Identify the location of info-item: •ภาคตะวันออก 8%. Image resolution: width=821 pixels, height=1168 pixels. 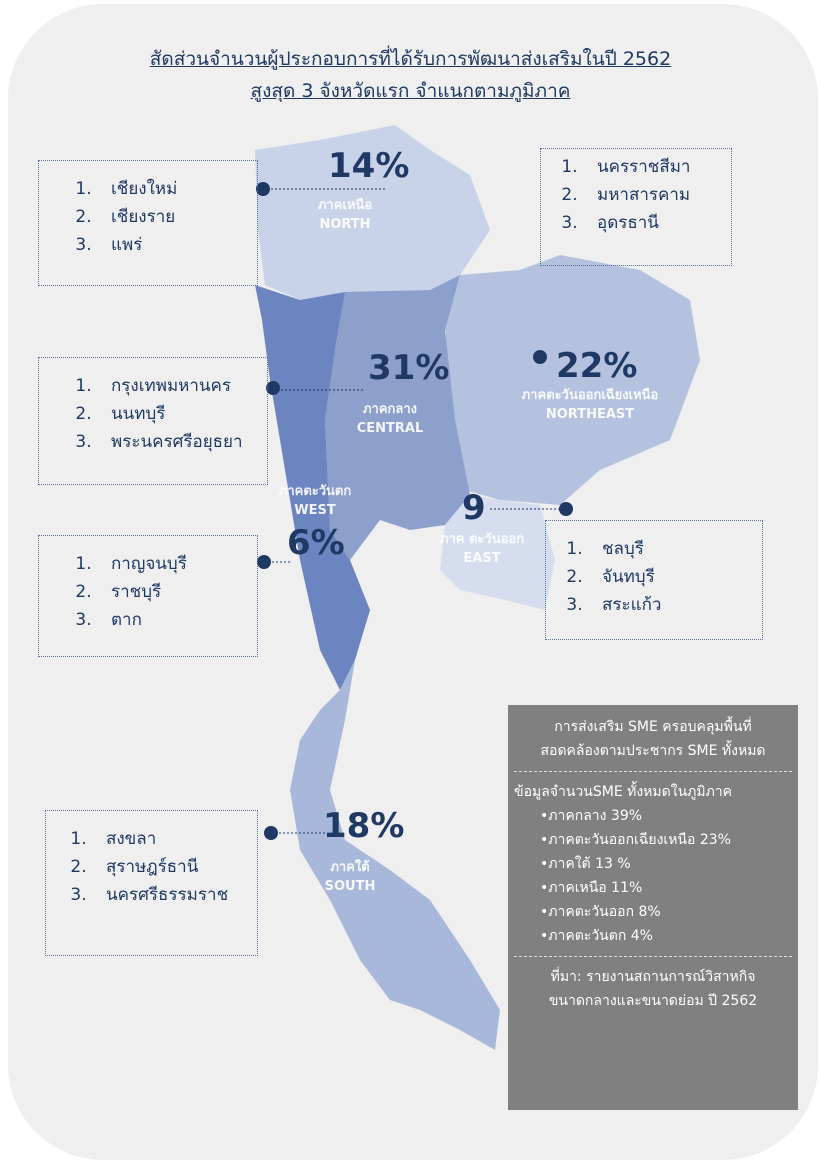
(600, 912).